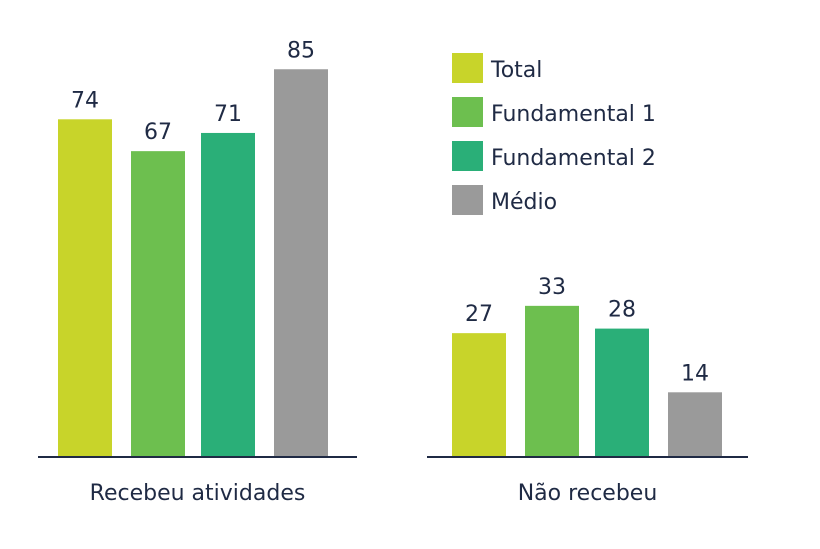 The height and width of the screenshot is (549, 820). What do you see at coordinates (158, 132) in the screenshot?
I see `data-label-0-1: 67` at bounding box center [158, 132].